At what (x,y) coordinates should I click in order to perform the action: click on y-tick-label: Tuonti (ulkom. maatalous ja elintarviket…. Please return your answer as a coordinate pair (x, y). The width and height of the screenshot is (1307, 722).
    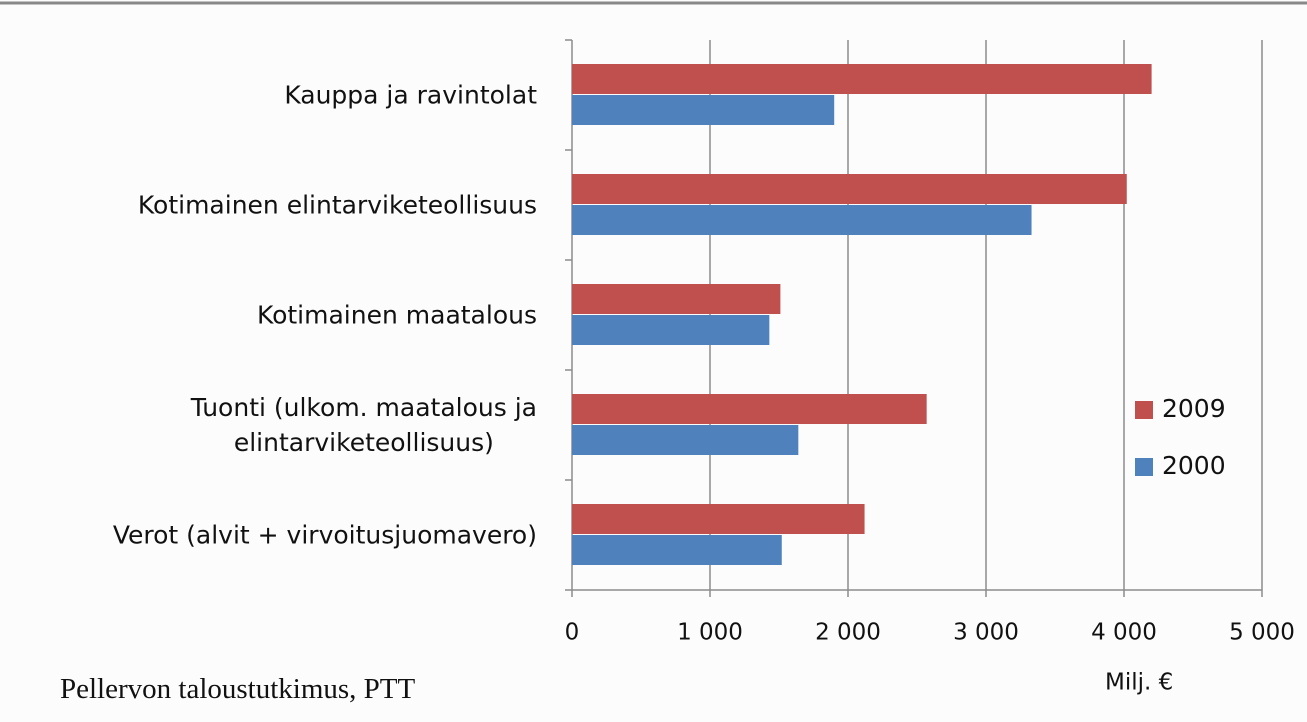
    Looking at the image, I should click on (364, 425).